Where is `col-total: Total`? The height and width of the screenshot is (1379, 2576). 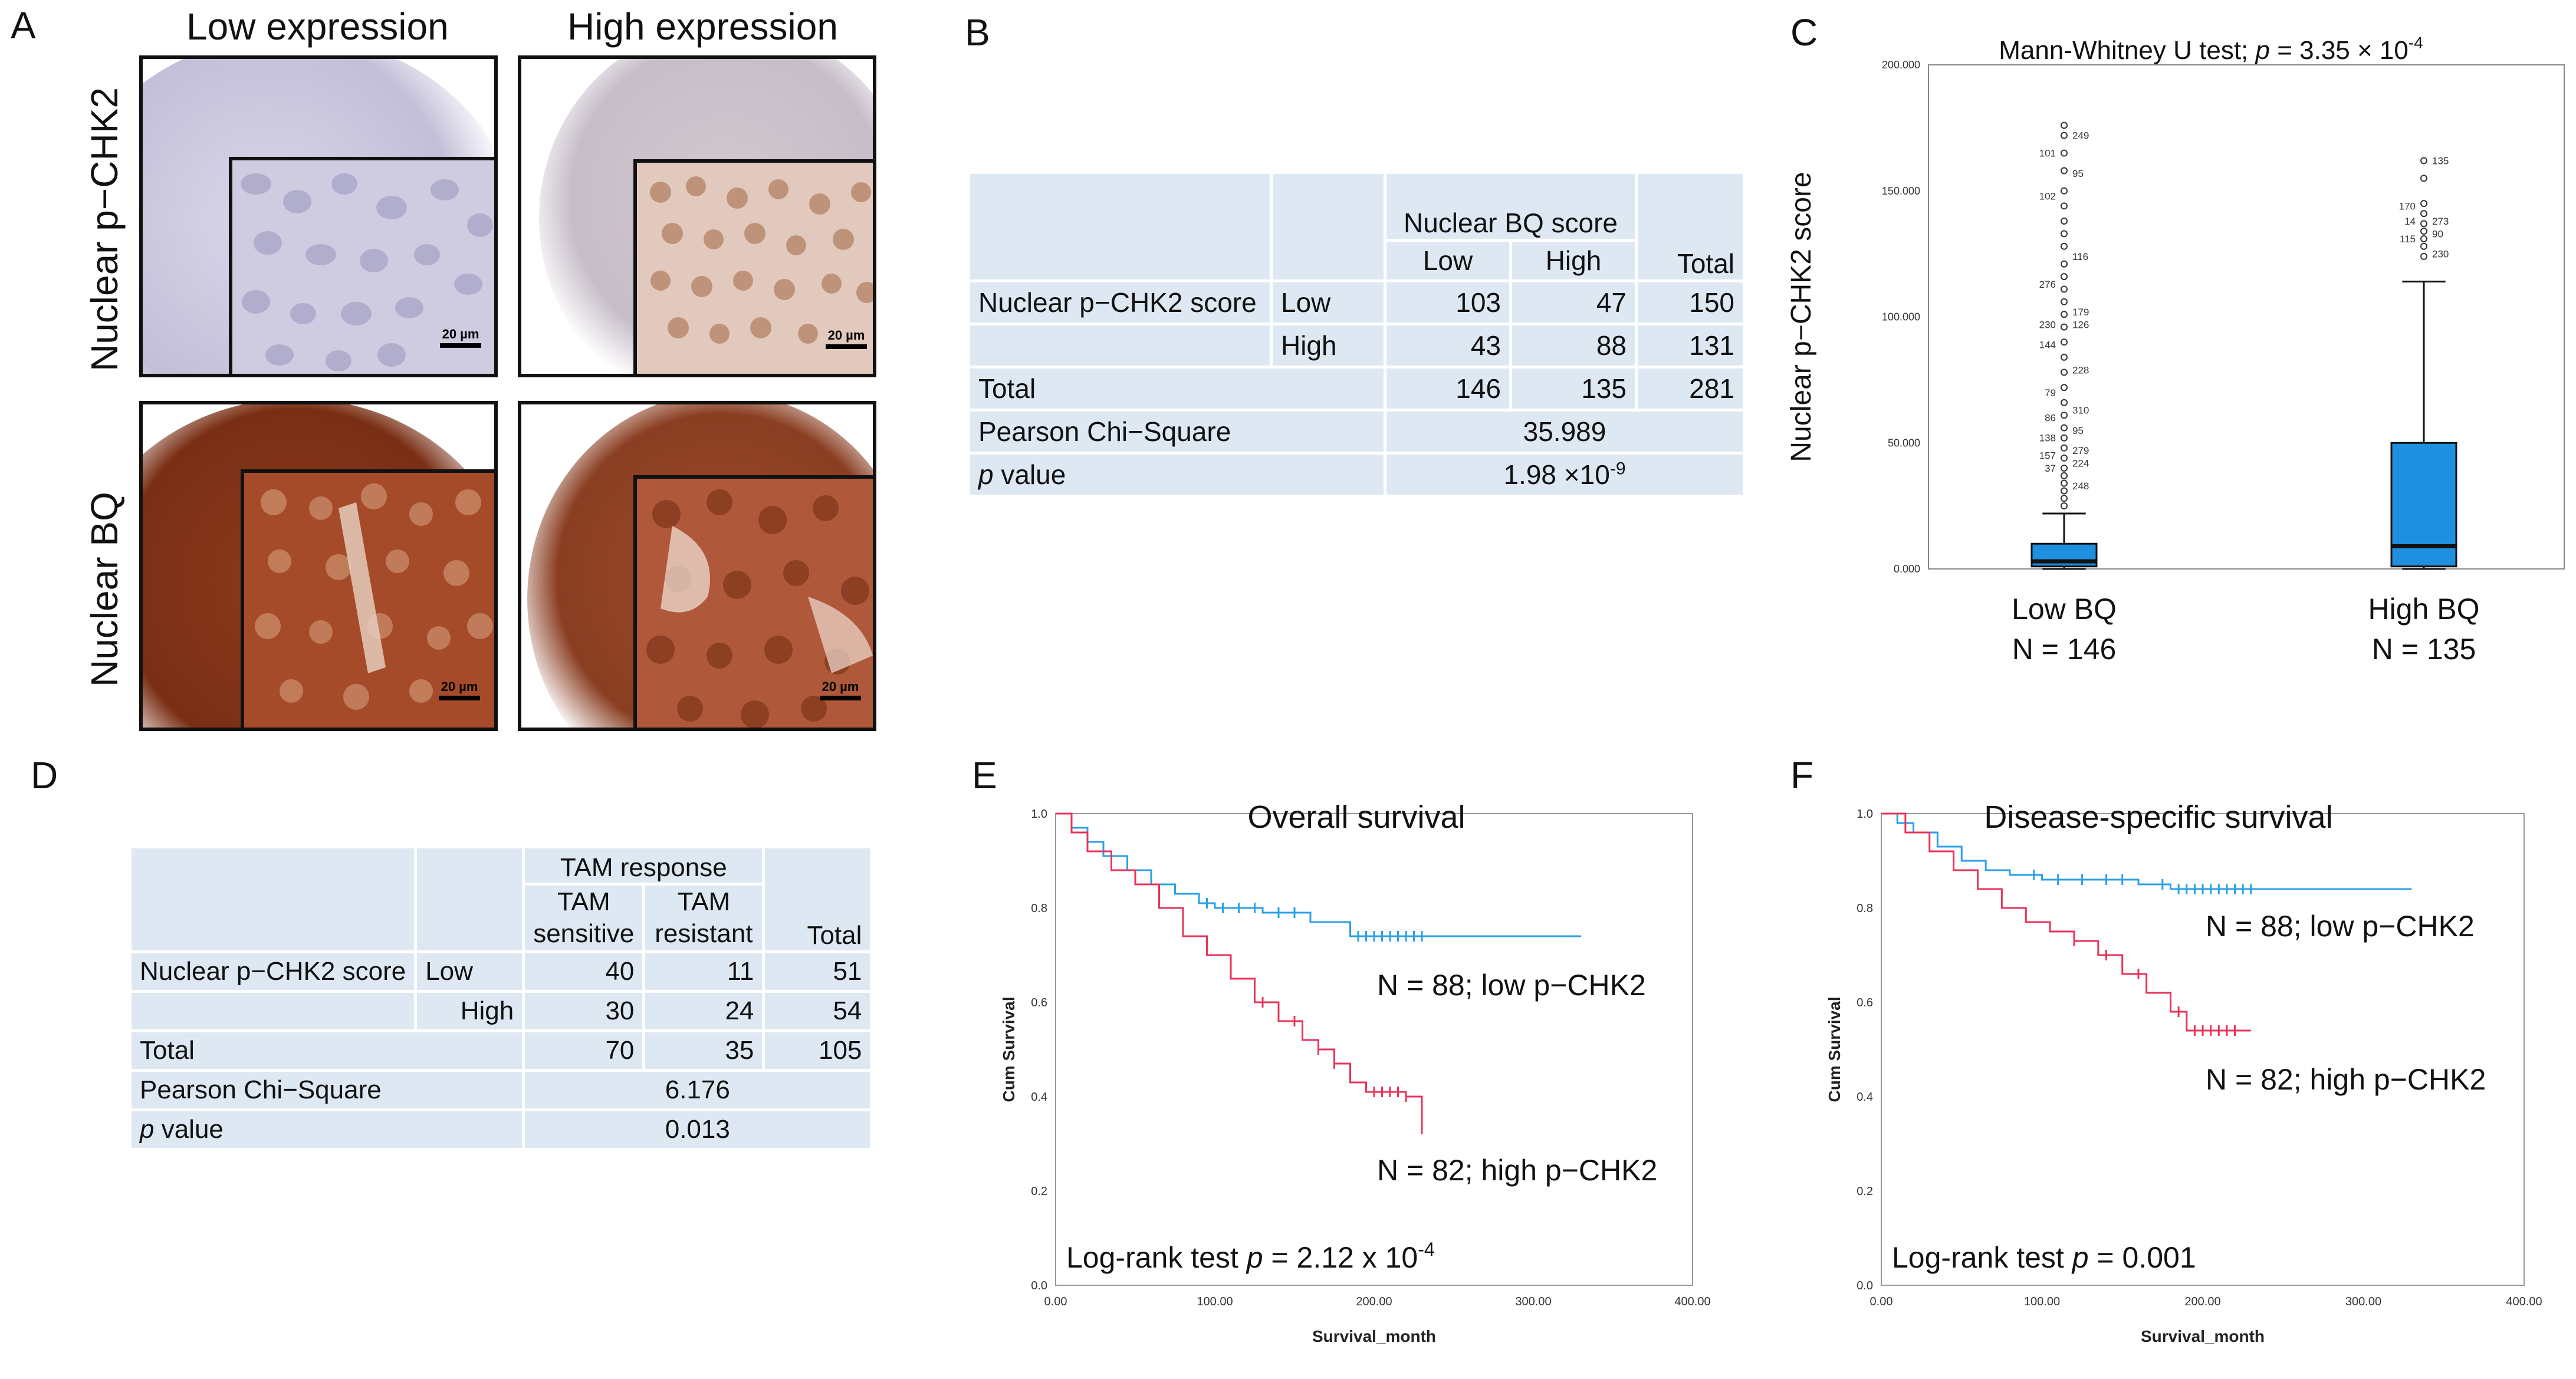
col-total: Total is located at coordinates (1690, 226).